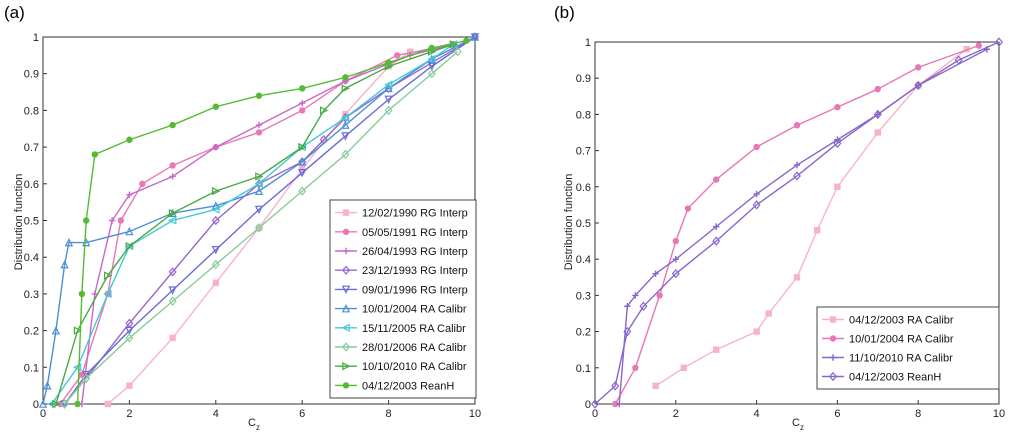  Describe the element at coordinates (401, 233) in the screenshot. I see `legend-item: 05/05/1991 RG Interp` at that location.